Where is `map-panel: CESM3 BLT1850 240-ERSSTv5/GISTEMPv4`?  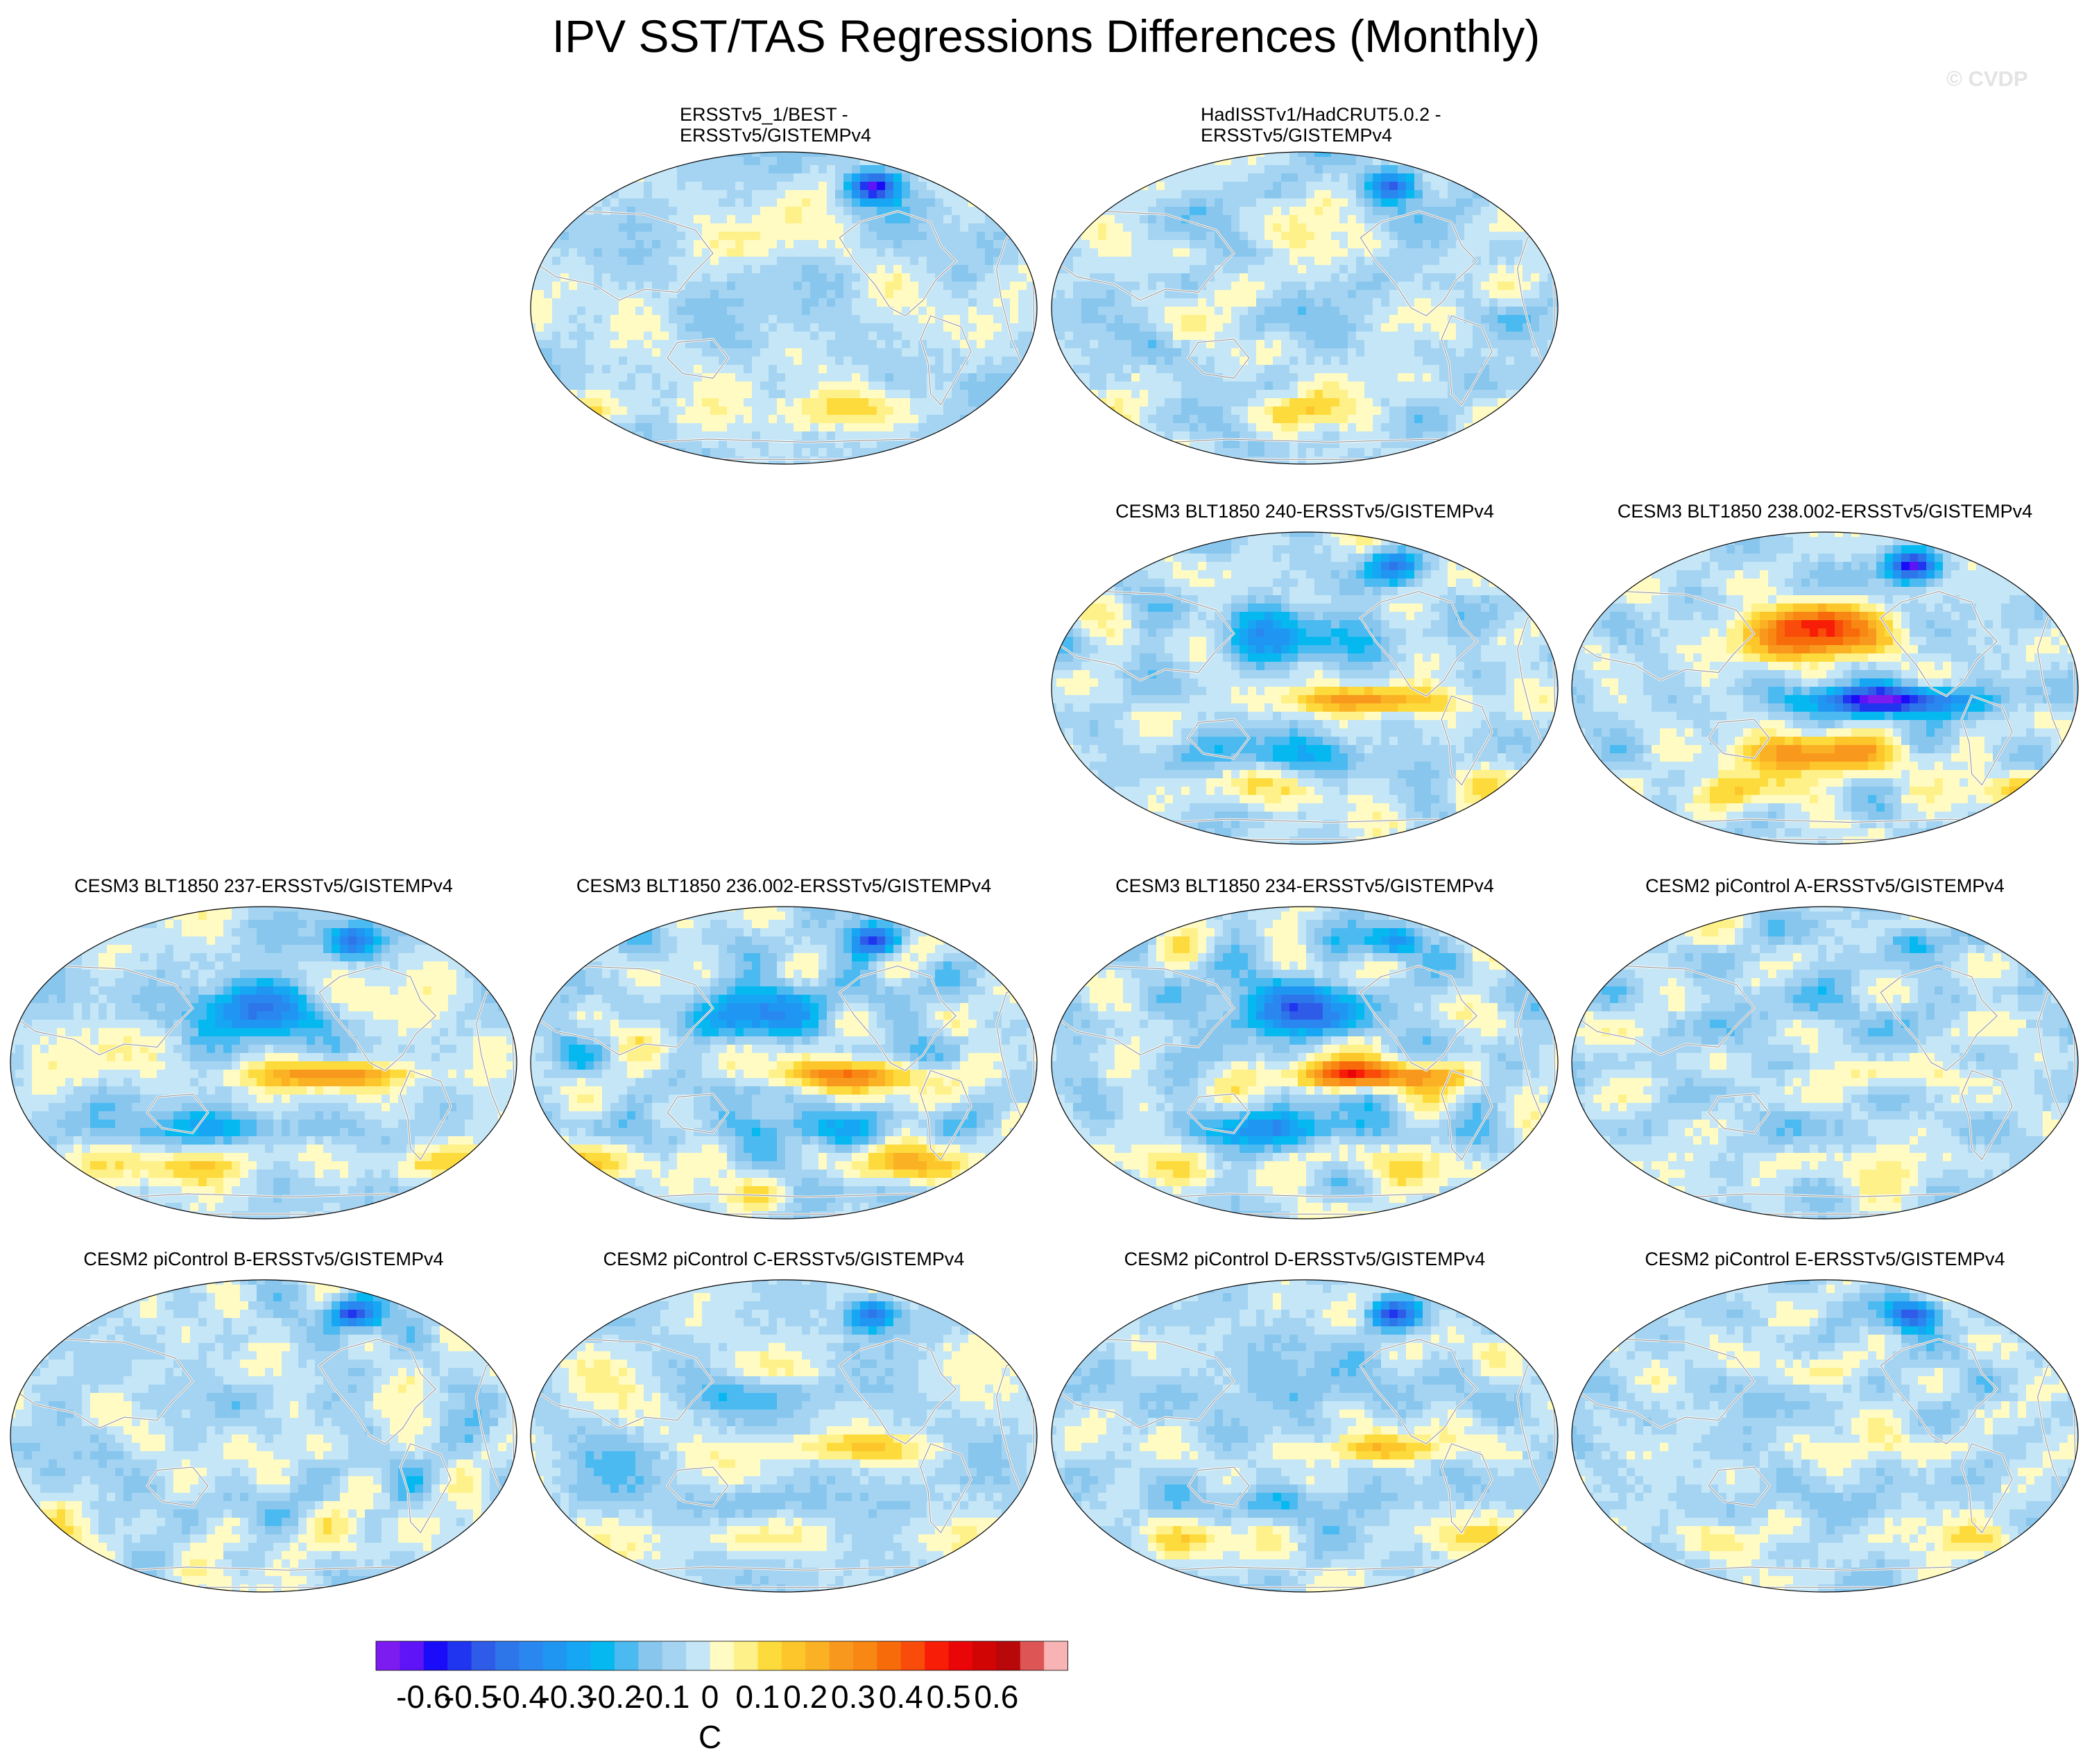 map-panel: CESM3 BLT1850 240-ERSSTv5/GISTEMPv4 is located at coordinates (1304, 674).